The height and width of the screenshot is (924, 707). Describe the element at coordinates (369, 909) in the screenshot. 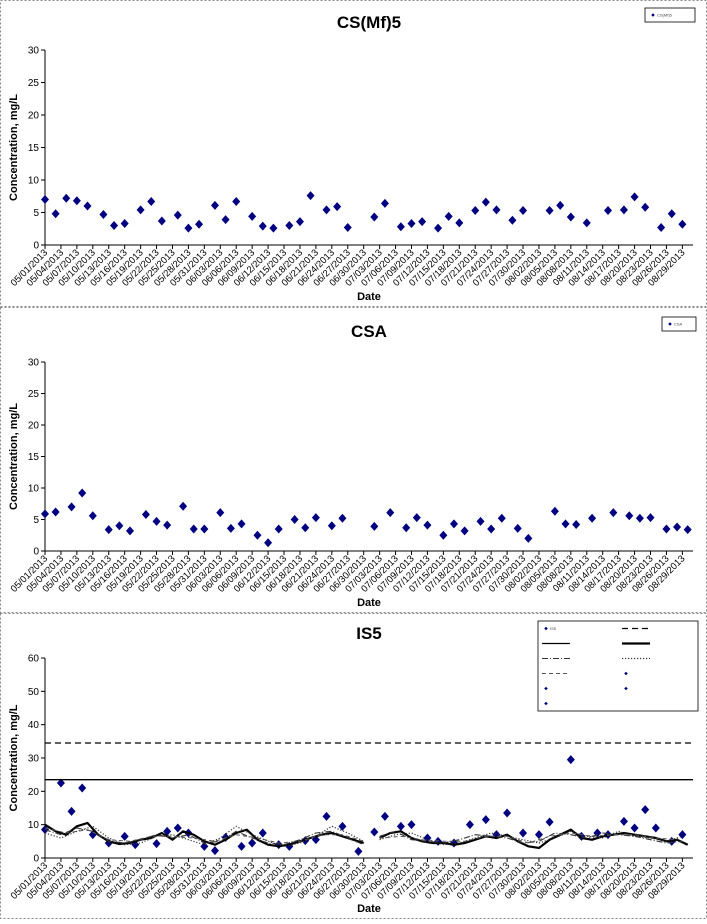

I see `x-axis-label: Date` at that location.